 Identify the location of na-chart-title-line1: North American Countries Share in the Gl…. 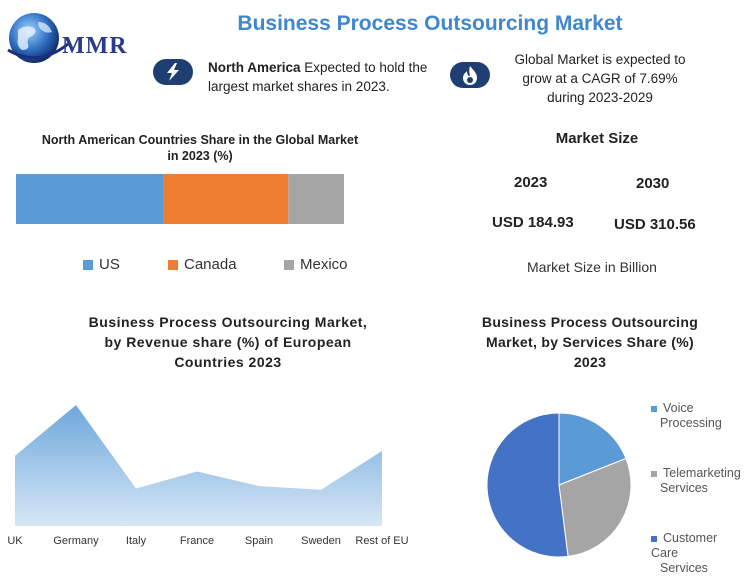
(200, 140).